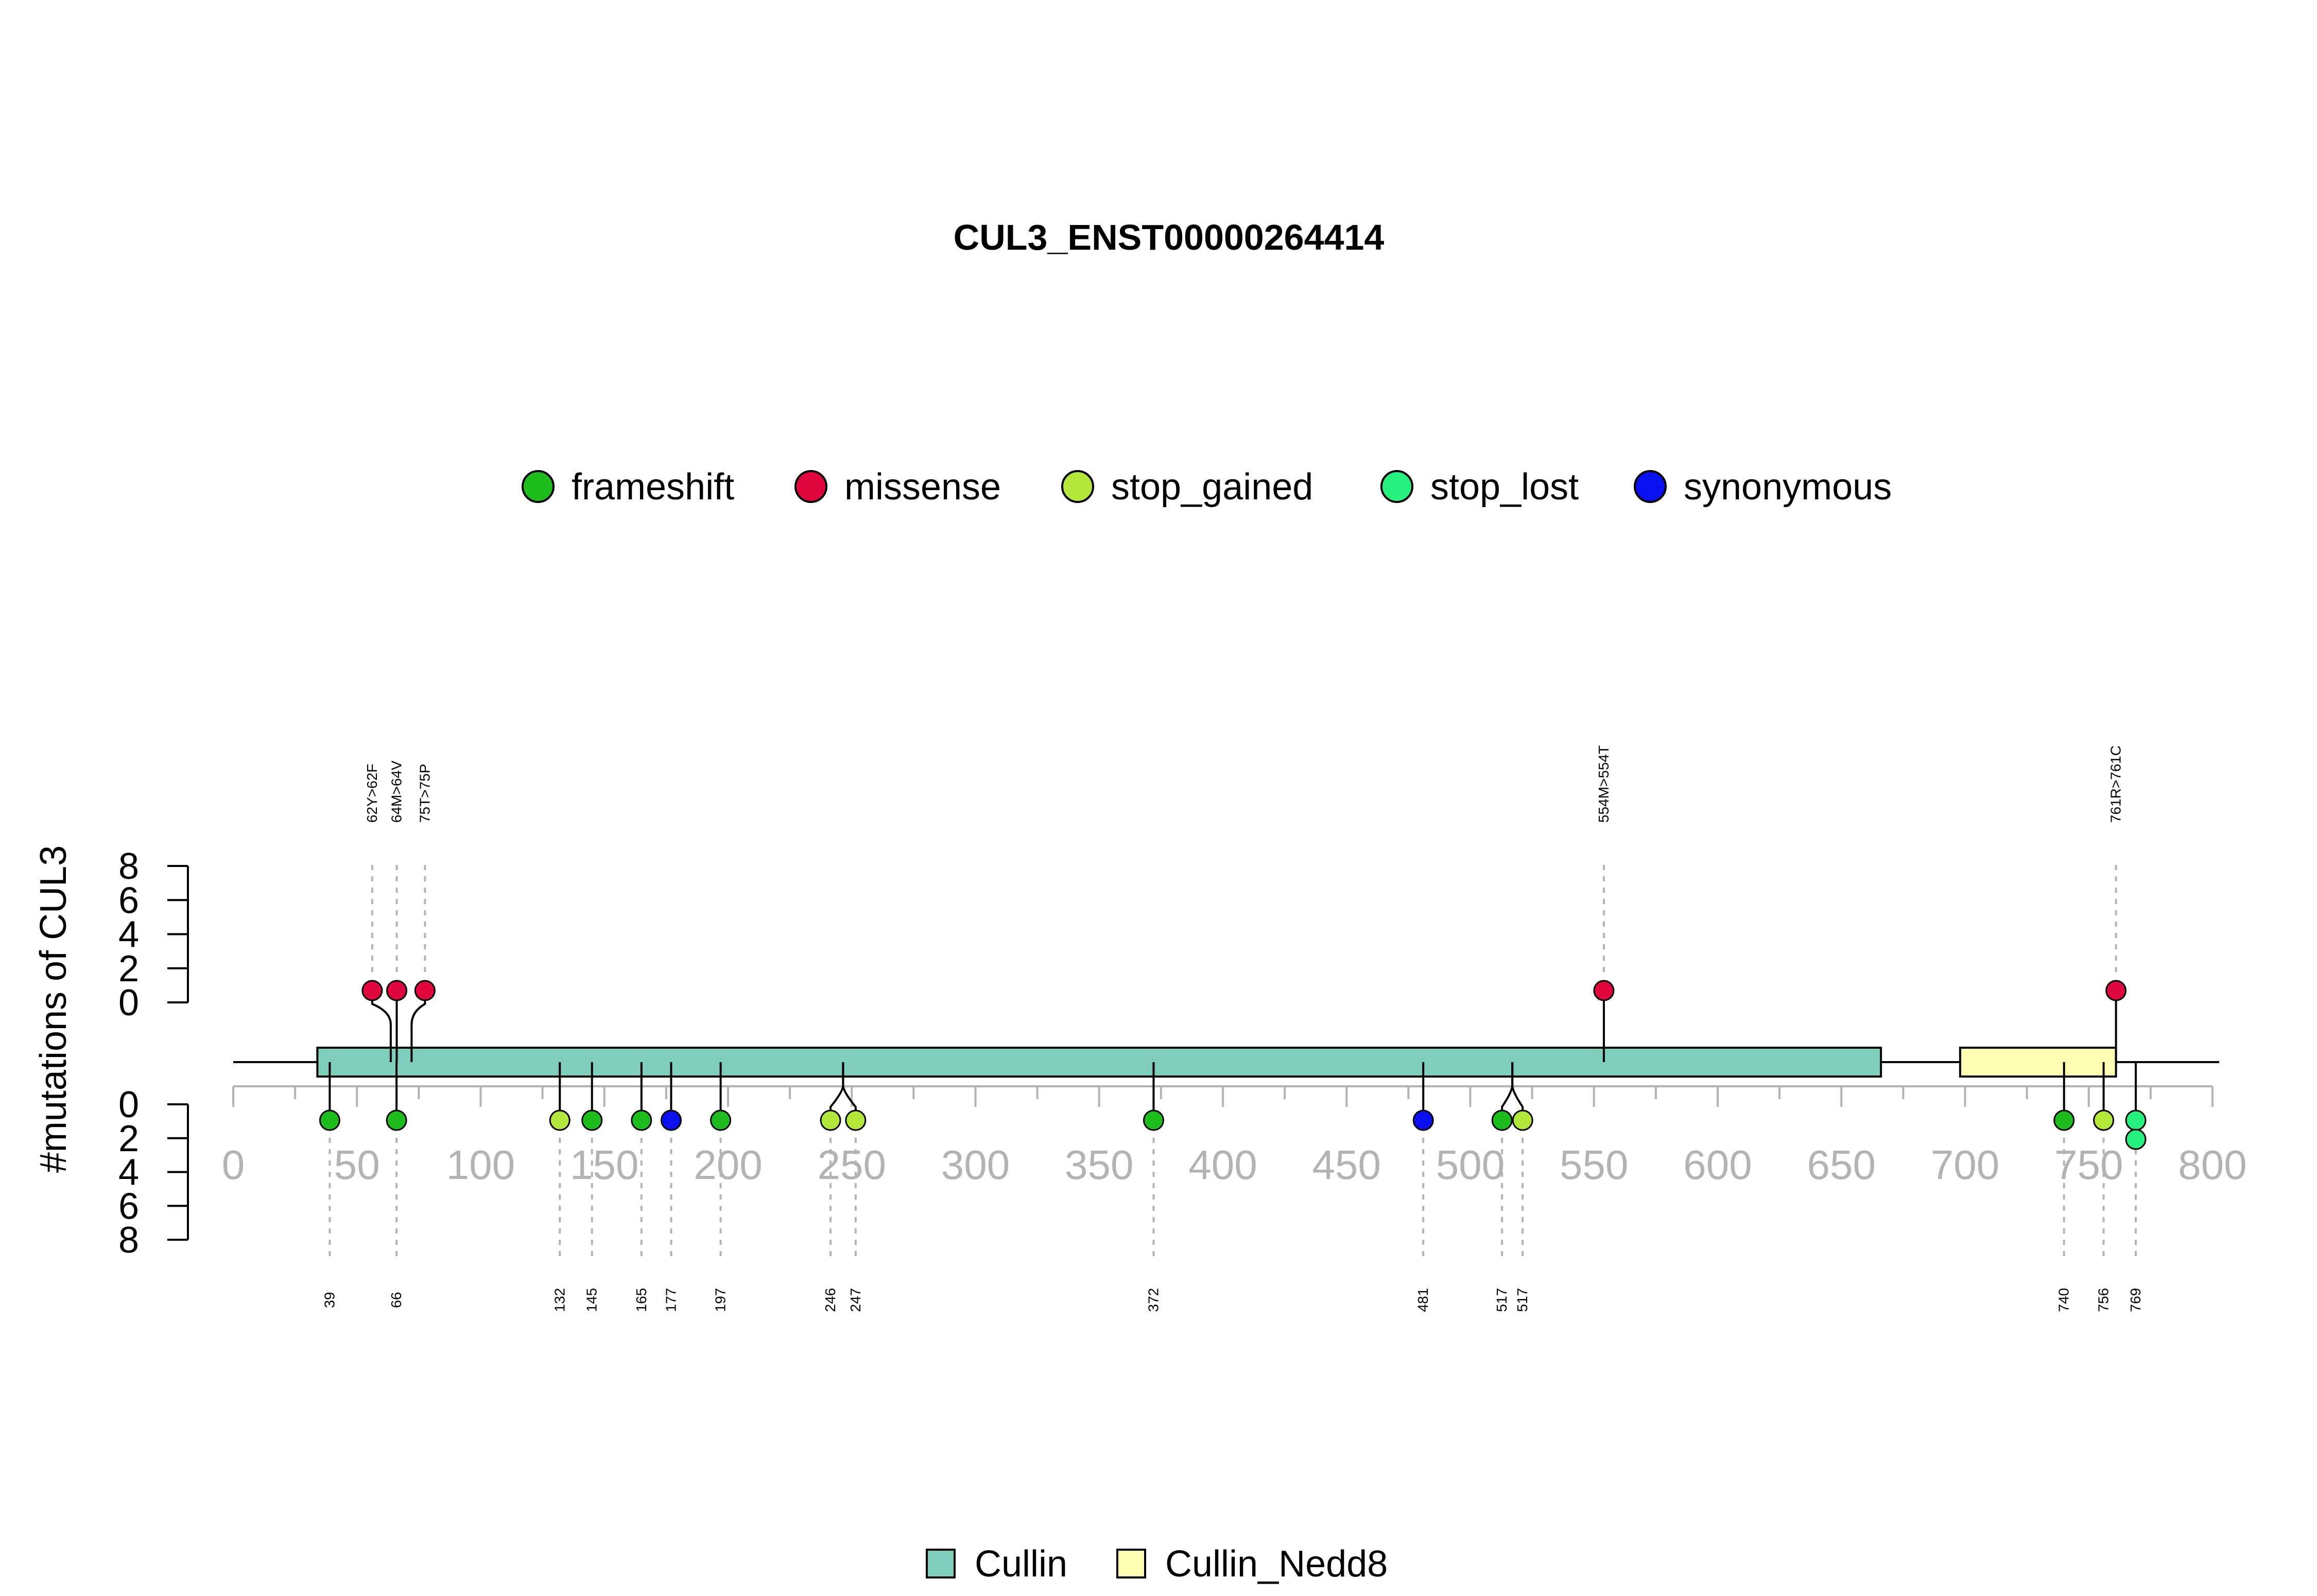 Image resolution: width=2317 pixels, height=1596 pixels. Describe the element at coordinates (53, 1009) in the screenshot. I see `y-axis-label: #mutations of CUL3` at that location.